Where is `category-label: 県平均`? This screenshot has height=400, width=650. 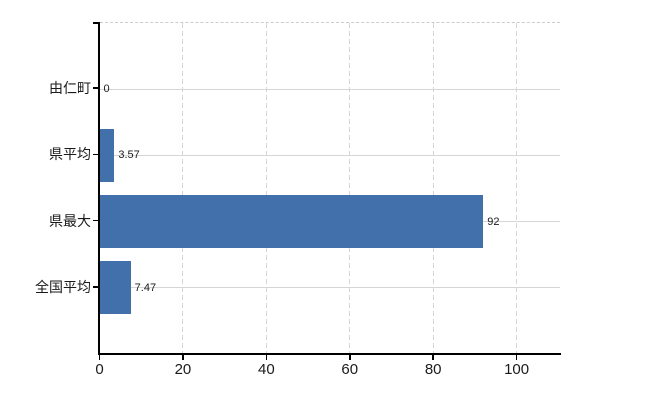 category-label: 県平均 is located at coordinates (70, 154).